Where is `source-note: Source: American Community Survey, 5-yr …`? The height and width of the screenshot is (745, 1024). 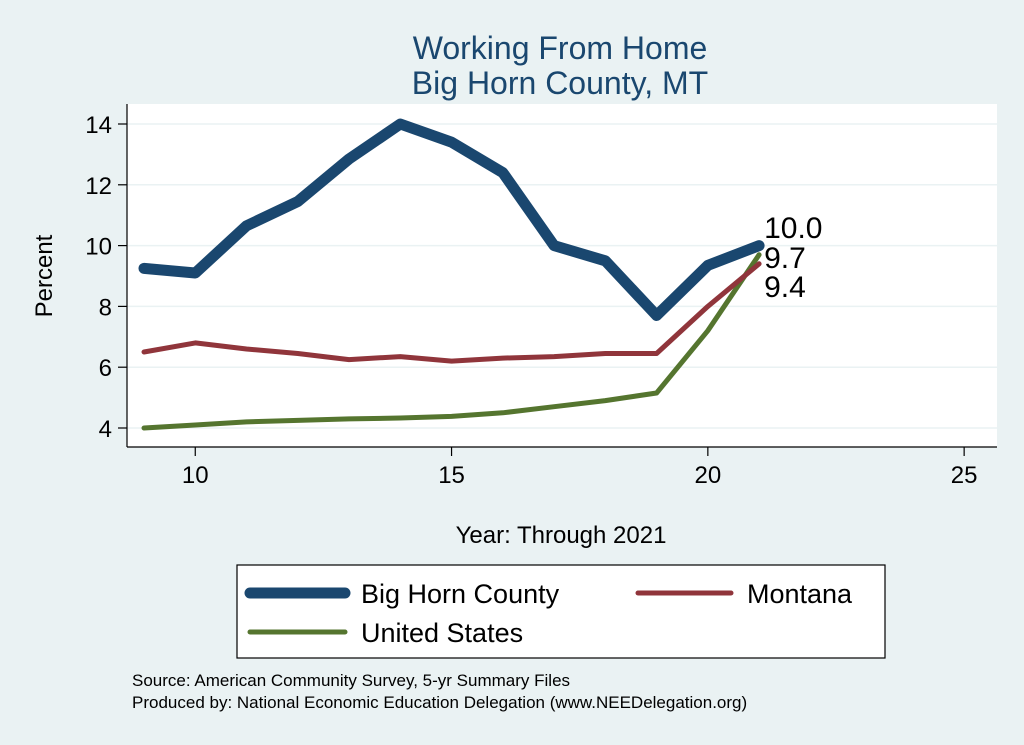 source-note: Source: American Community Survey, 5-yr … is located at coordinates (351, 680).